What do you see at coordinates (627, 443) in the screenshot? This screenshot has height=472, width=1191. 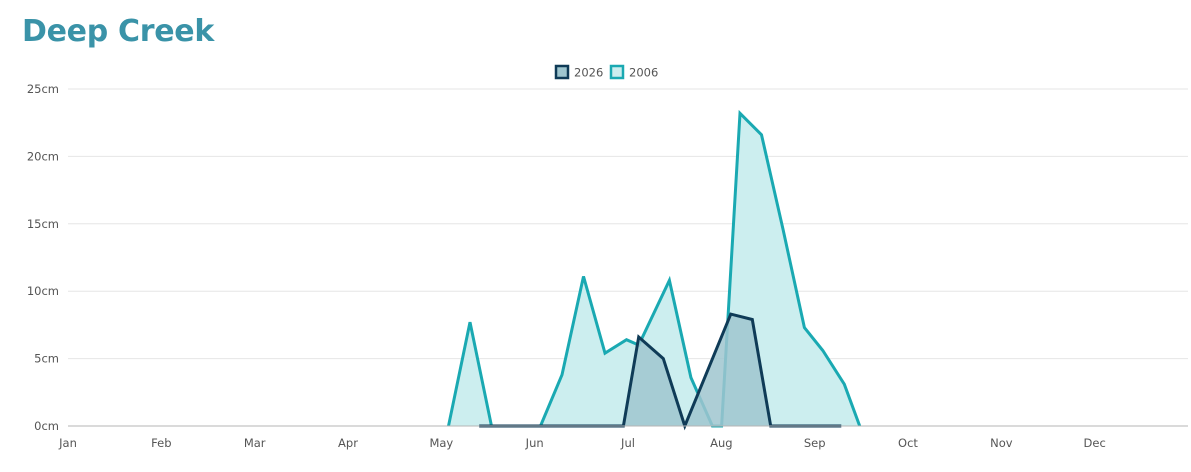 I see `x-tick-label: Jul` at bounding box center [627, 443].